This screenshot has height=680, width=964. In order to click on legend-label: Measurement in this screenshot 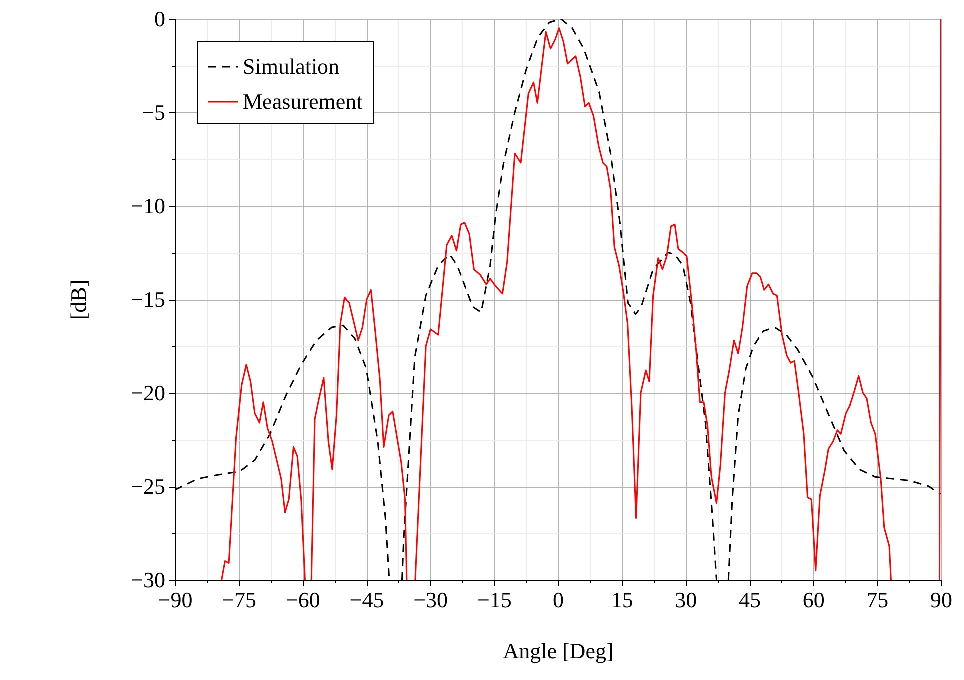, I will do `click(303, 101)`.